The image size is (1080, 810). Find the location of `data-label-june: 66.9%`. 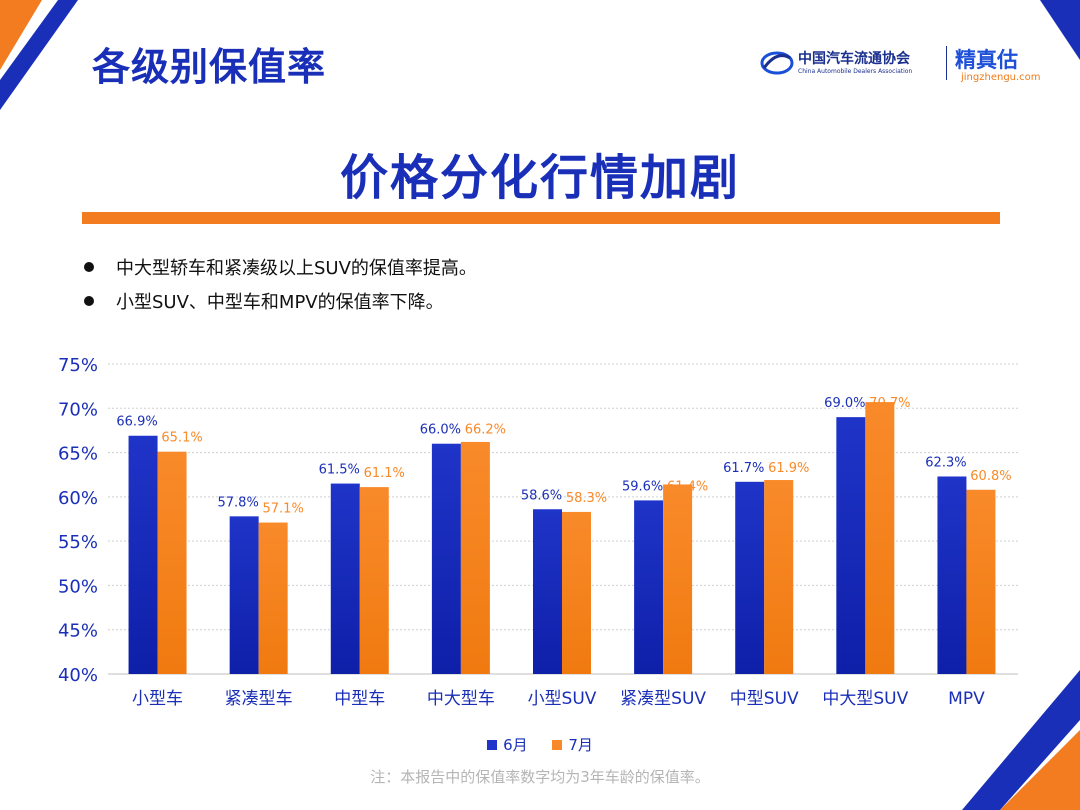

data-label-june: 66.9% is located at coordinates (136, 422).